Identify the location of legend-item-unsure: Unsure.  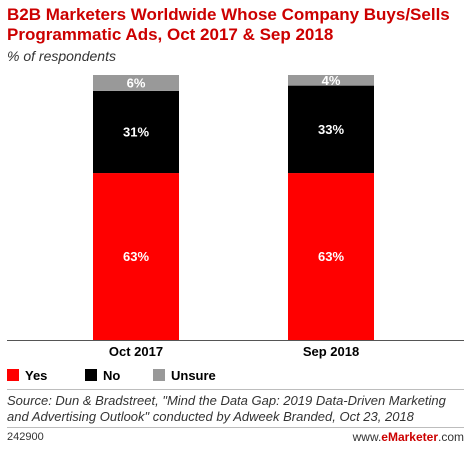
(184, 375).